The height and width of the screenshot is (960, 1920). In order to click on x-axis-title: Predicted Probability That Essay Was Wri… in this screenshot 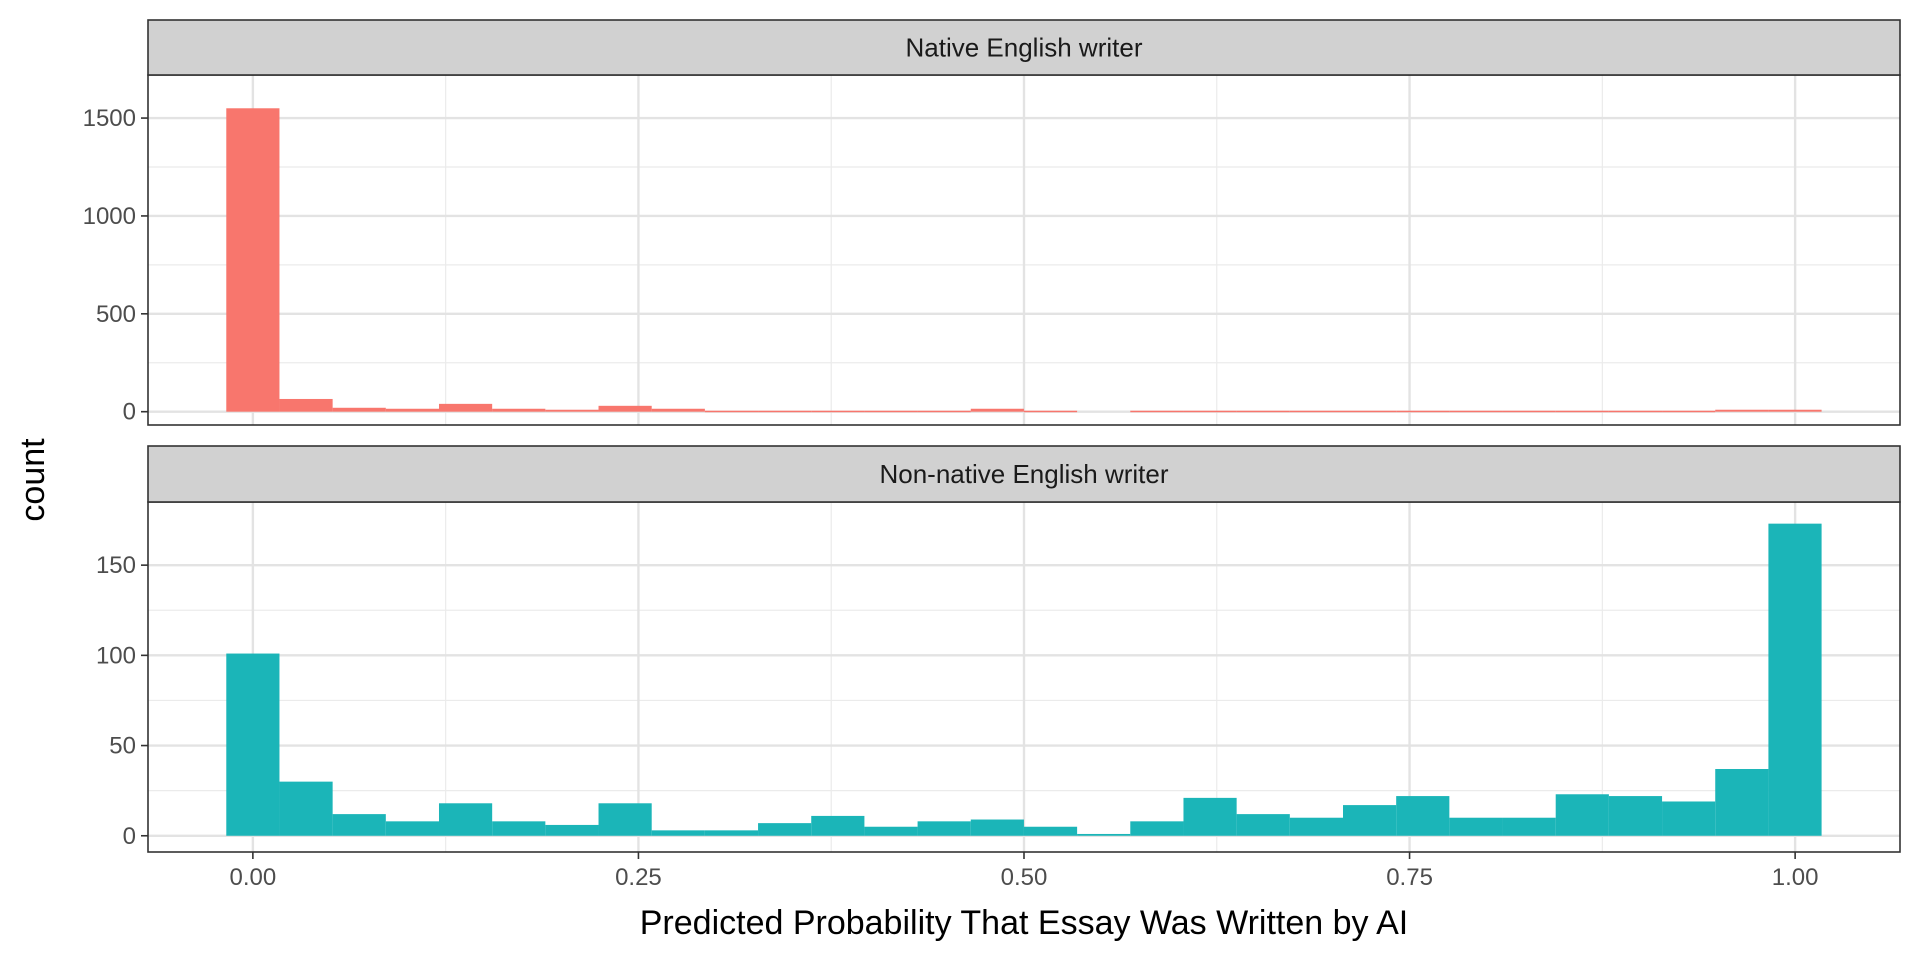, I will do `click(1024, 923)`.